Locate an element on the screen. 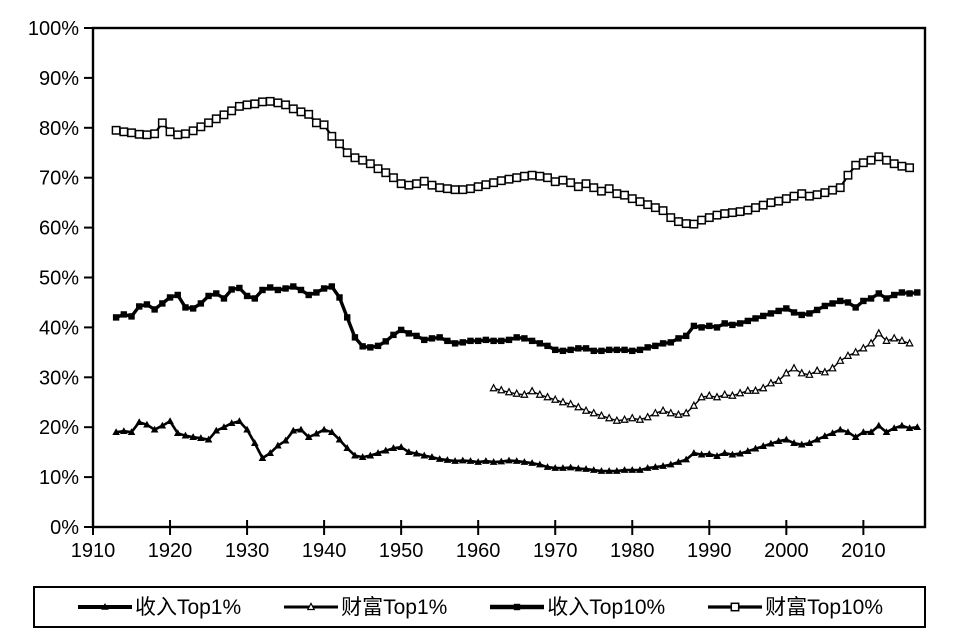 This screenshot has height=642, width=962. series-income-top1 is located at coordinates (517, 445).